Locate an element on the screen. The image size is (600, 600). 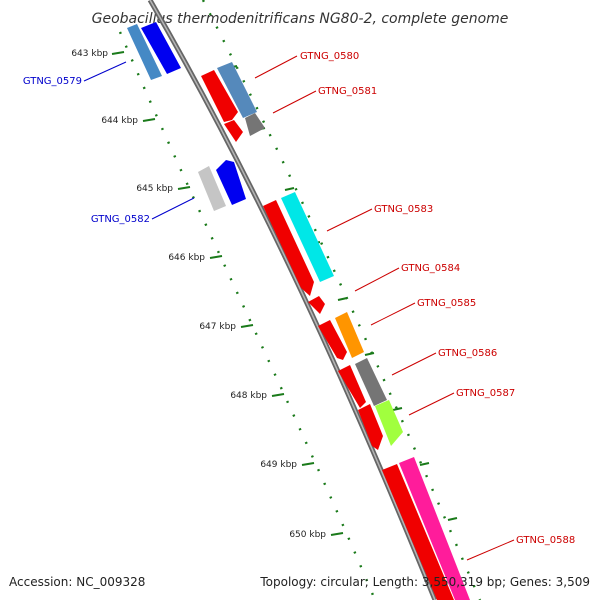
gene-label: GTNG_0587 is located at coordinates (485, 393).